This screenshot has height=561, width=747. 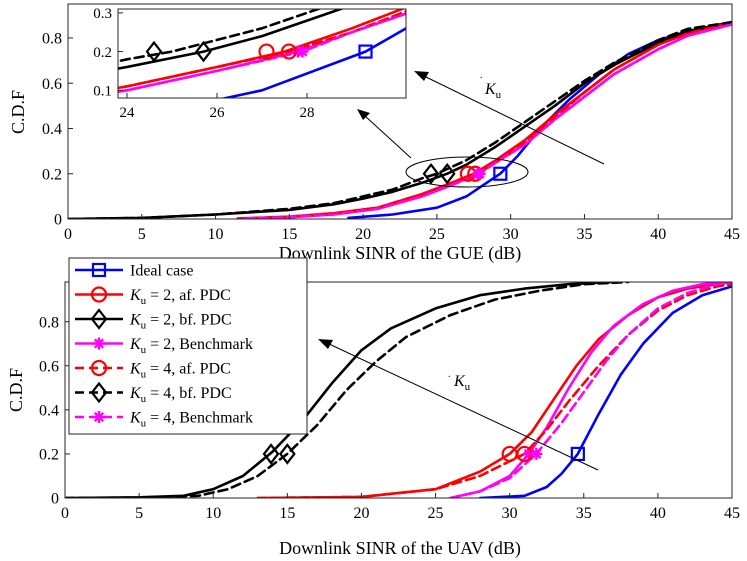 What do you see at coordinates (154, 51) in the screenshot?
I see `inset-series-6-marker` at bounding box center [154, 51].